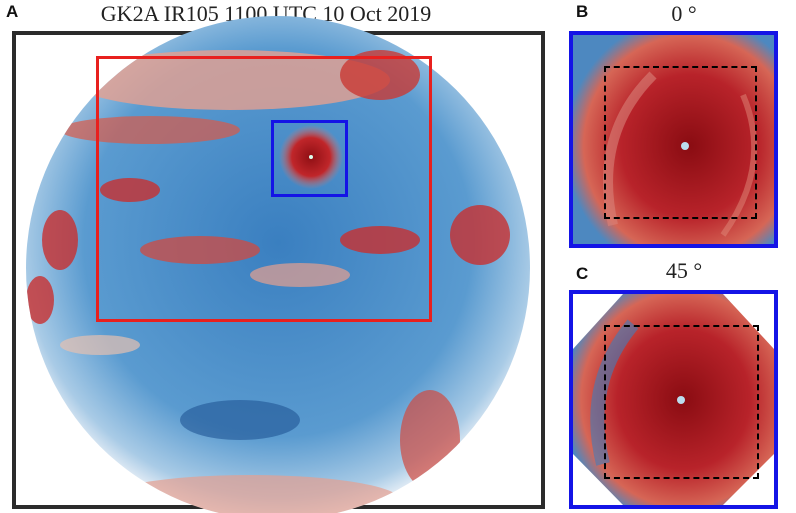 This screenshot has height=513, width=796. Describe the element at coordinates (582, 273) in the screenshot. I see `panel-c-label: C` at that location.